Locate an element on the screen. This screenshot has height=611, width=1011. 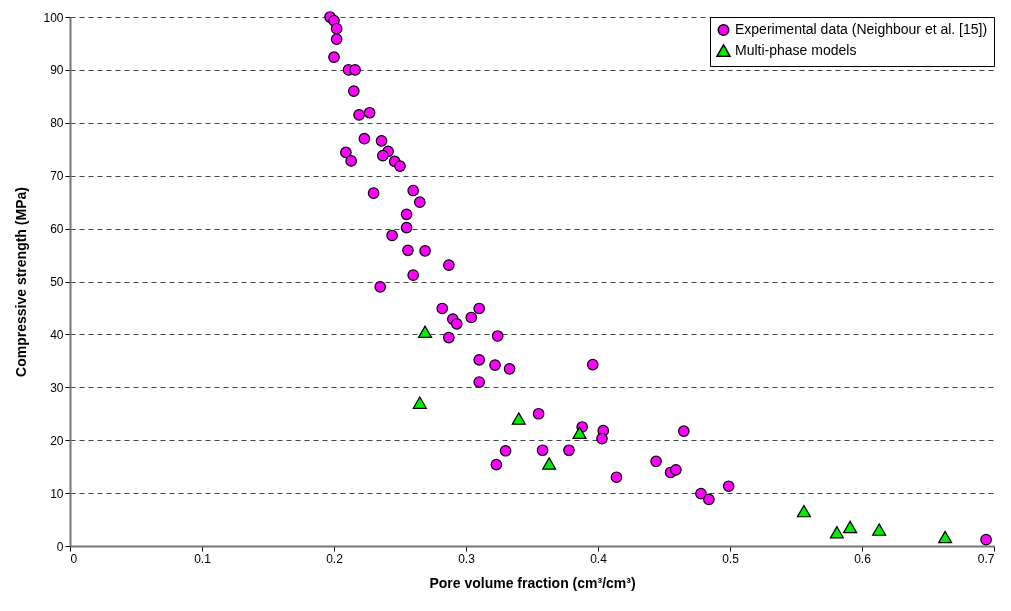
x-tick-label: 0.4 is located at coordinates (599, 558).